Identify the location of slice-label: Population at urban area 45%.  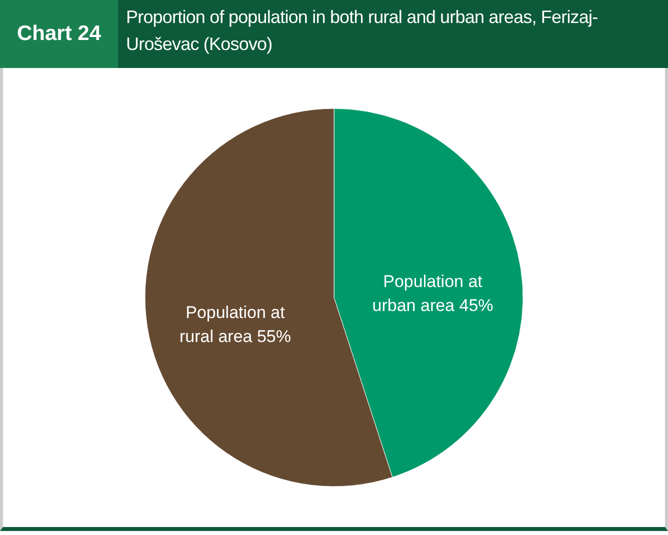
(433, 293).